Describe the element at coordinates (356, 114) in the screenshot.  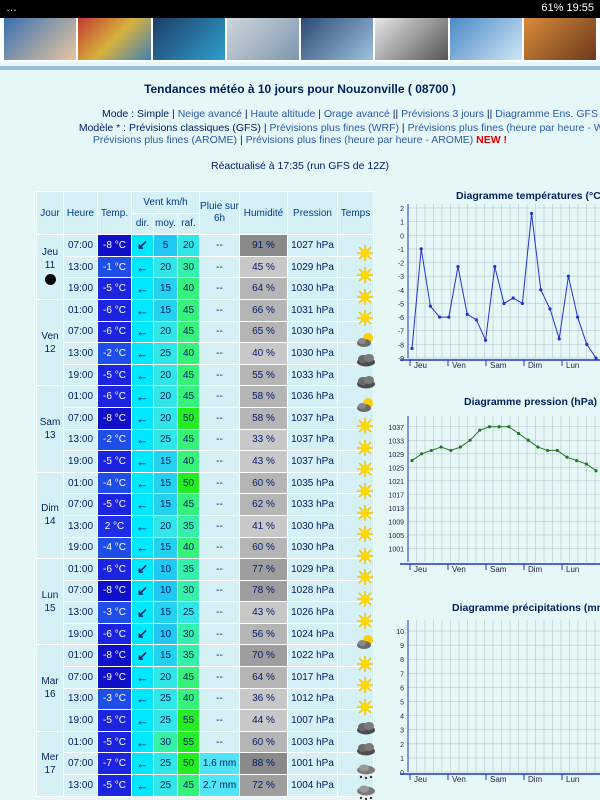
I see `mode-orage-link: Orage avancé` at that location.